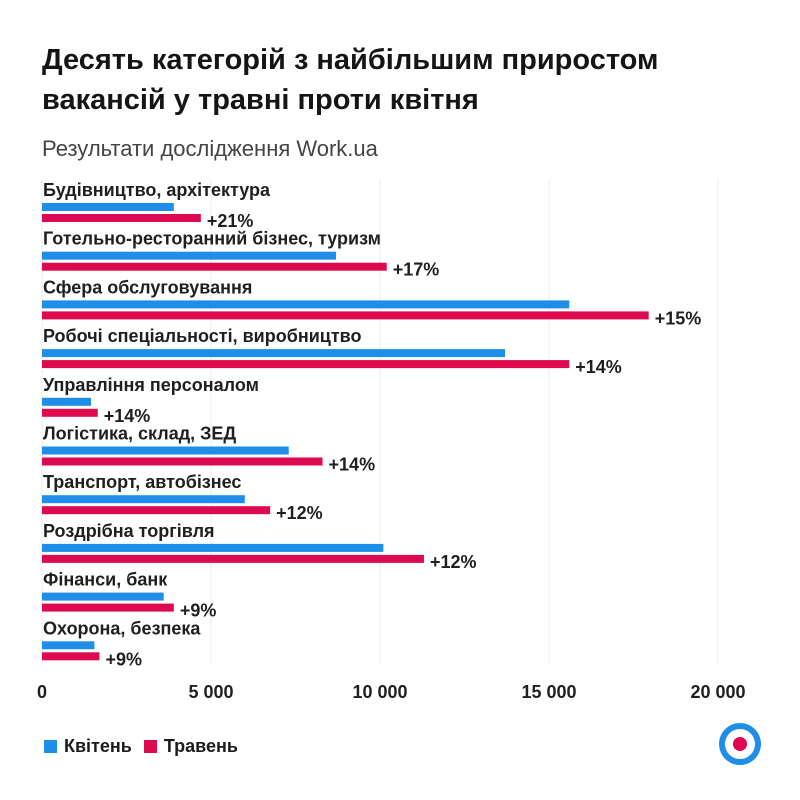 Image resolution: width=800 pixels, height=800 pixels. I want to click on legend-swatch-may, so click(150, 746).